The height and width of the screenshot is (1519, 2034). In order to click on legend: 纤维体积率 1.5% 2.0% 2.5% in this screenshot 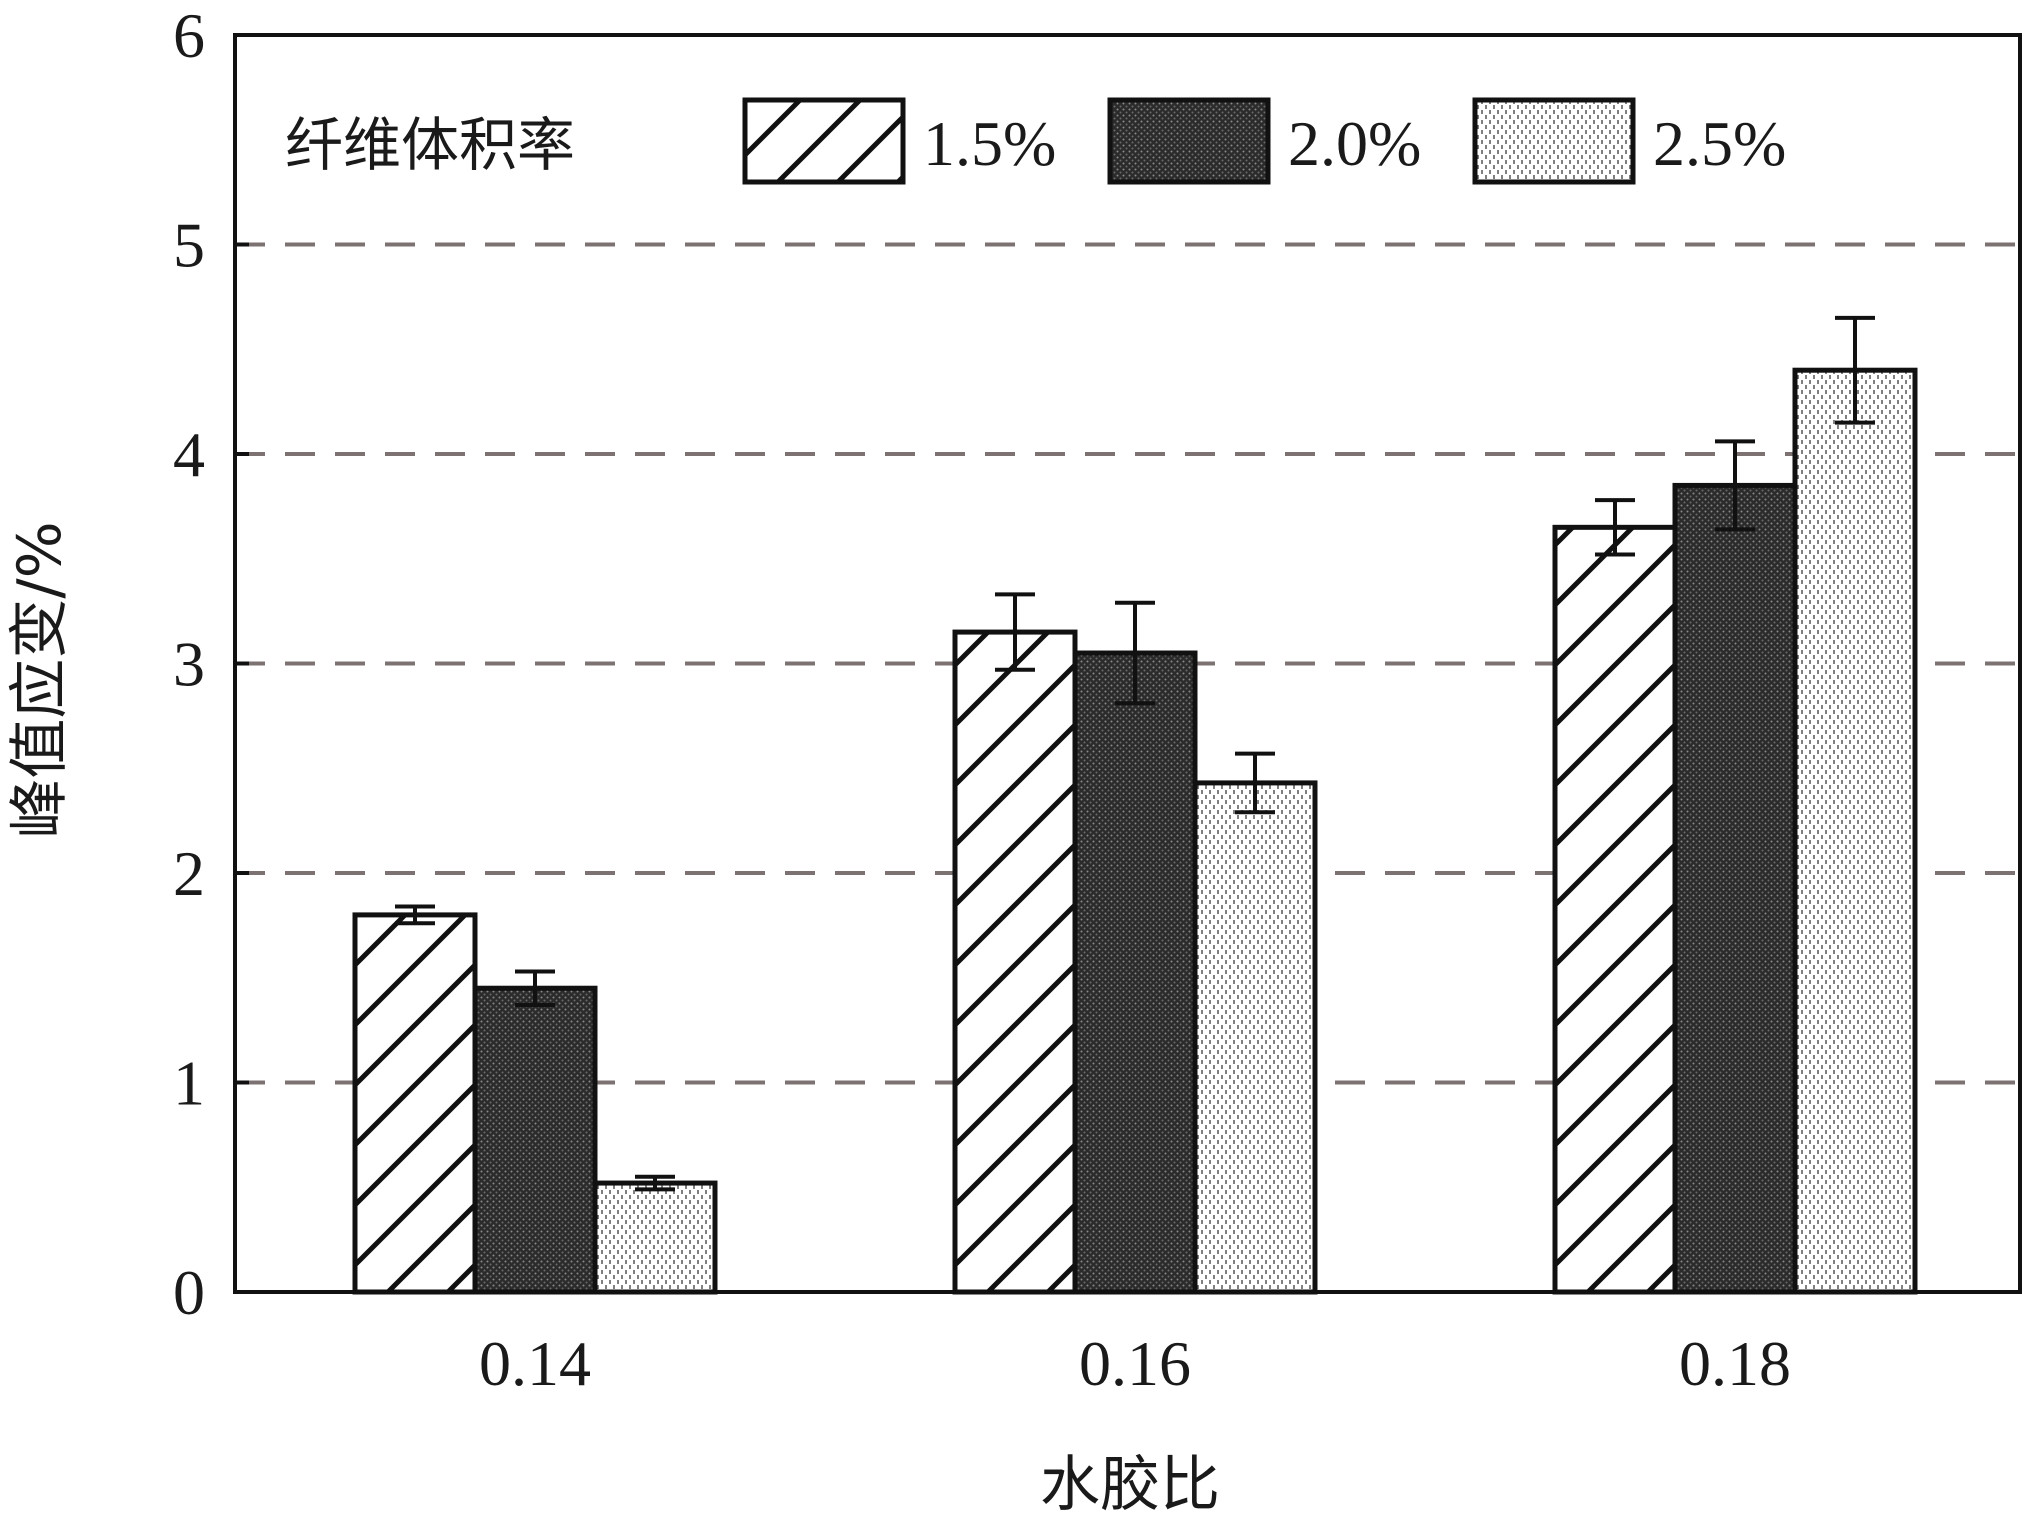, I will do `click(1035, 141)`.